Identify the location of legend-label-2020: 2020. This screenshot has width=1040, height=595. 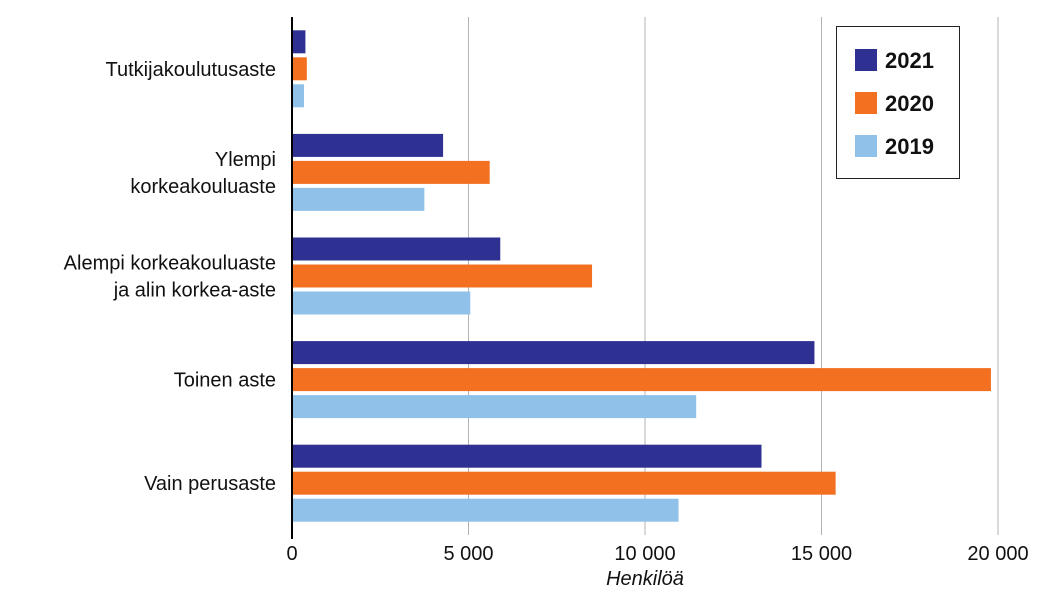
(909, 103).